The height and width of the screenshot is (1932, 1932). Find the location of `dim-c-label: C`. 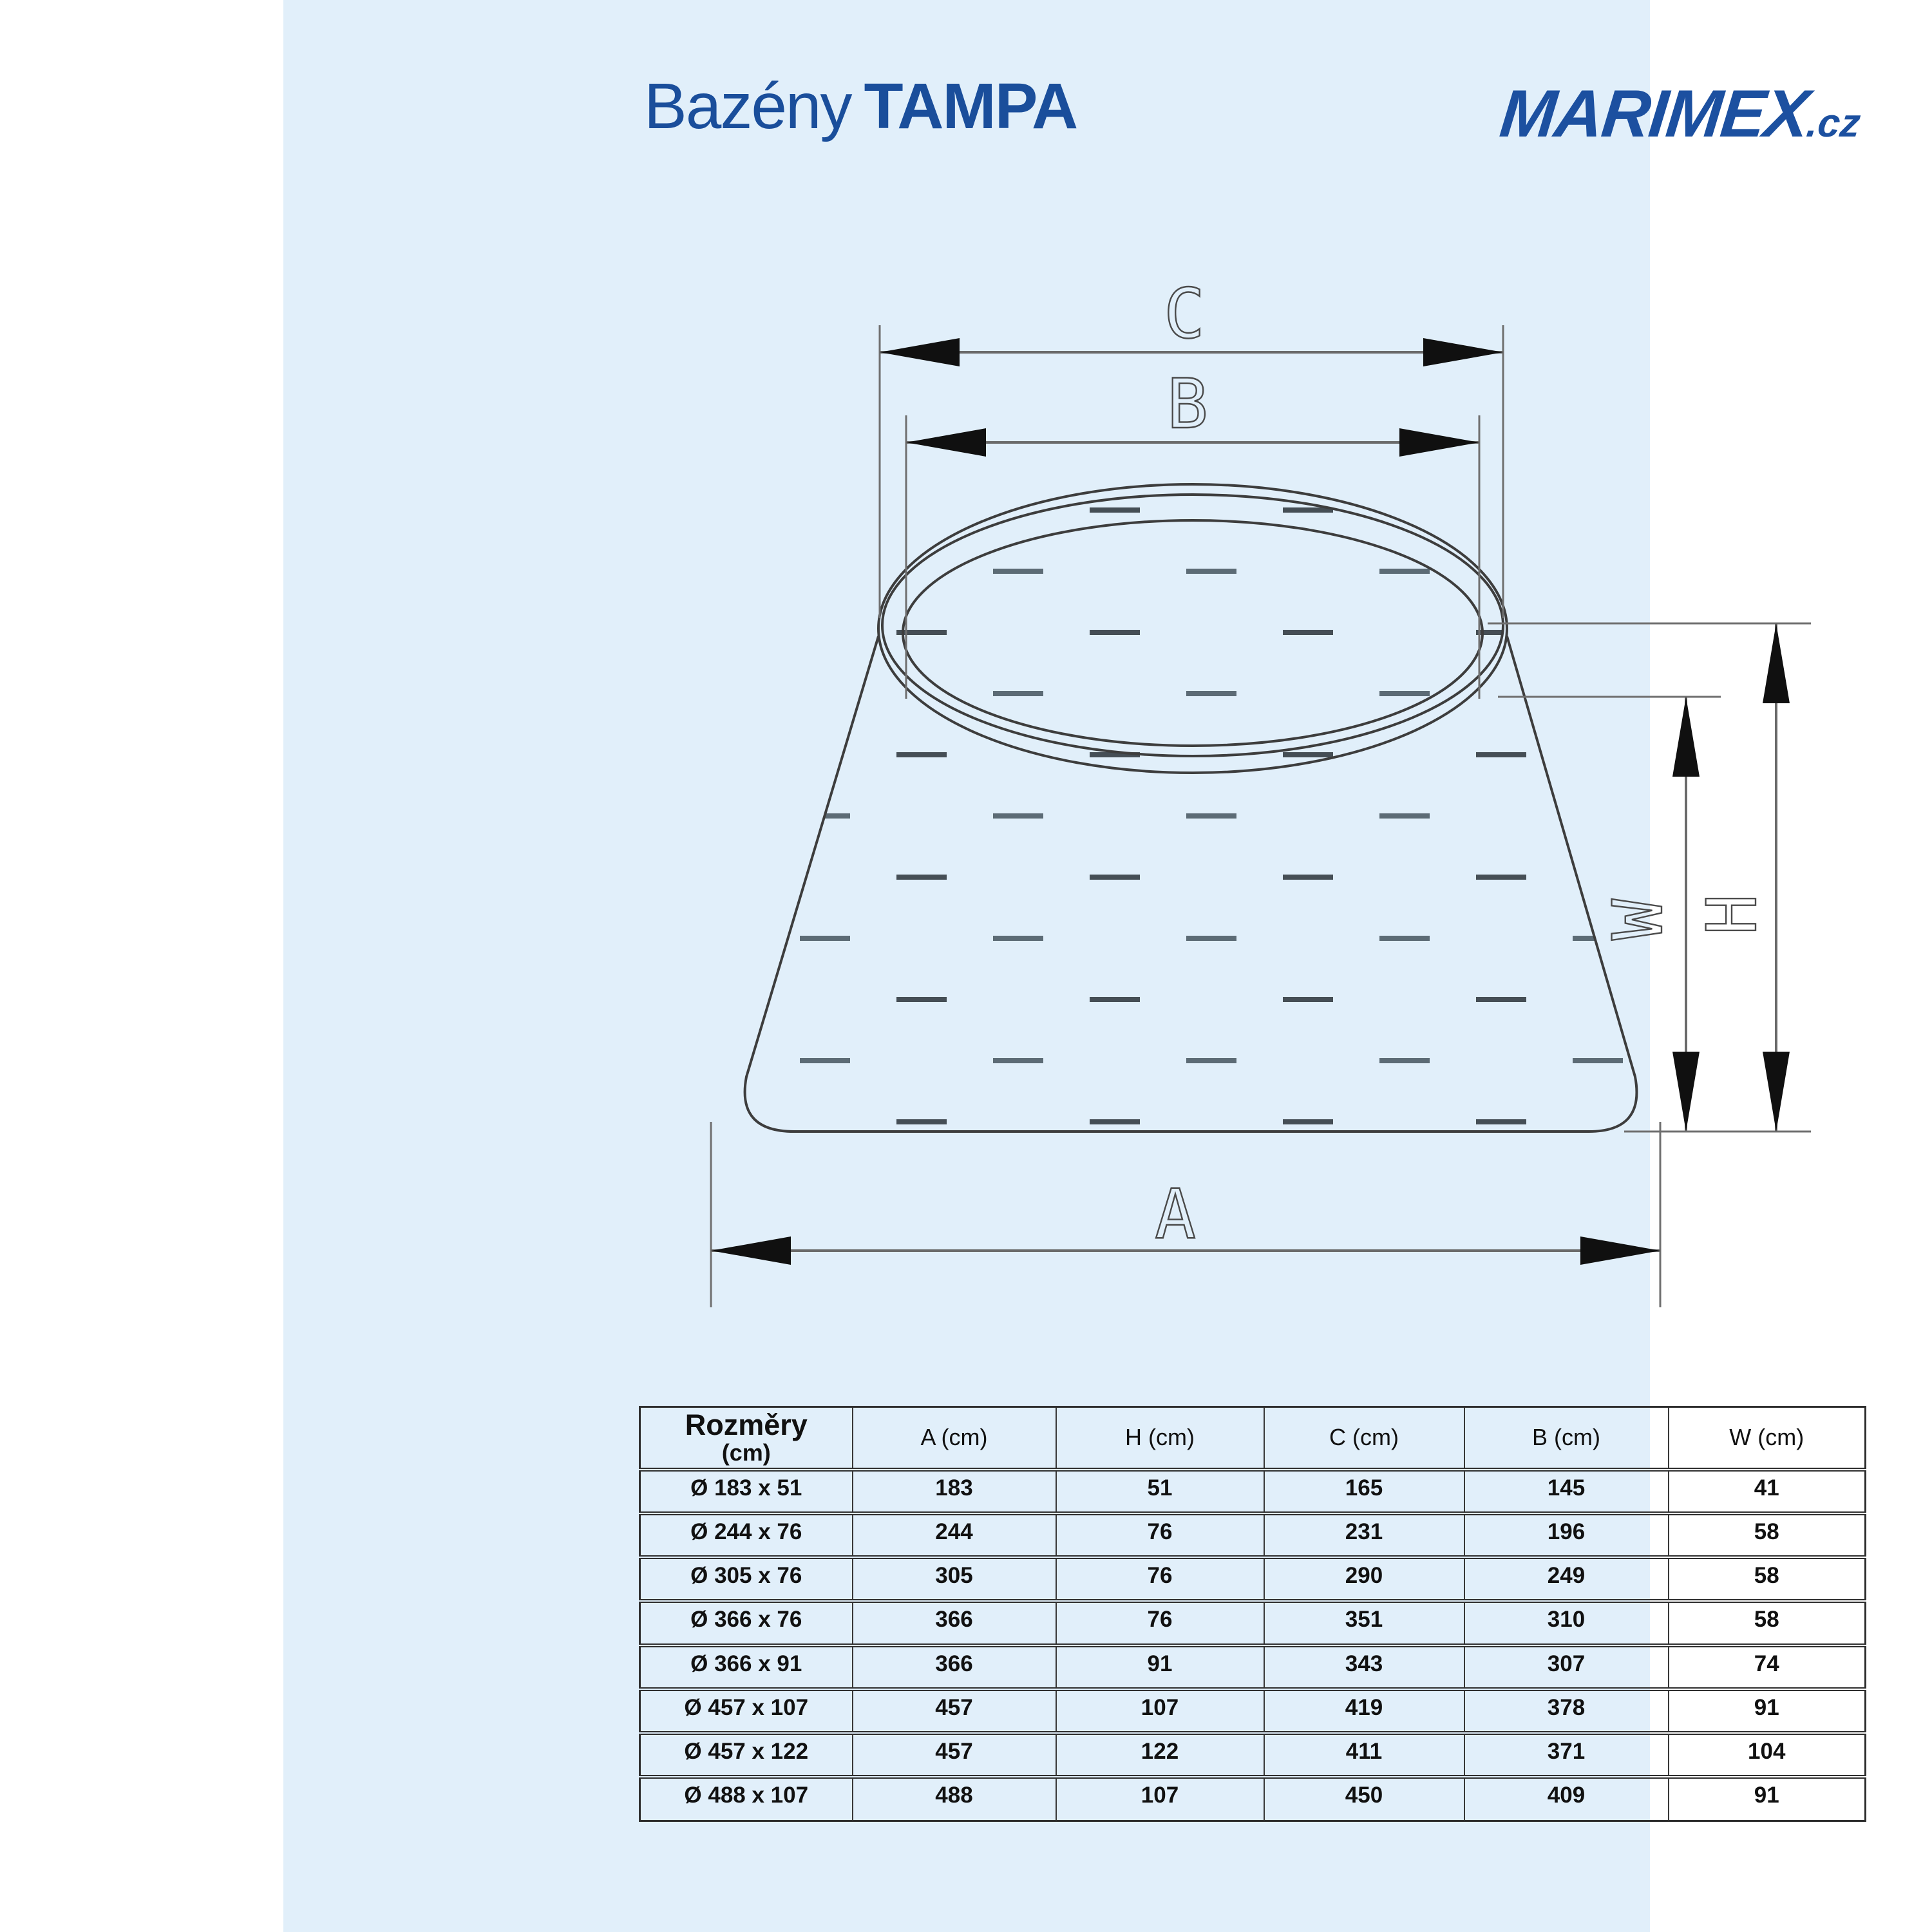

dim-c-label: C is located at coordinates (1185, 314).